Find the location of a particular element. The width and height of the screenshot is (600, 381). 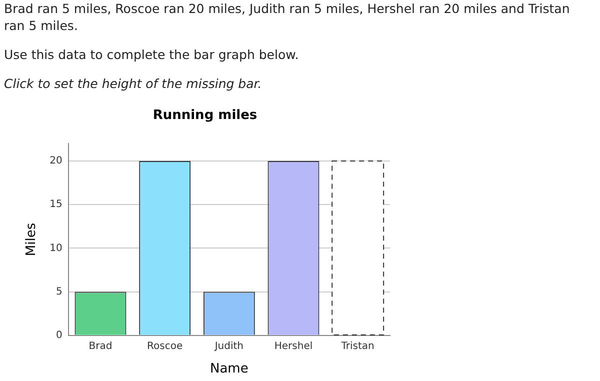

y-tick-label: 15 is located at coordinates (56, 204).